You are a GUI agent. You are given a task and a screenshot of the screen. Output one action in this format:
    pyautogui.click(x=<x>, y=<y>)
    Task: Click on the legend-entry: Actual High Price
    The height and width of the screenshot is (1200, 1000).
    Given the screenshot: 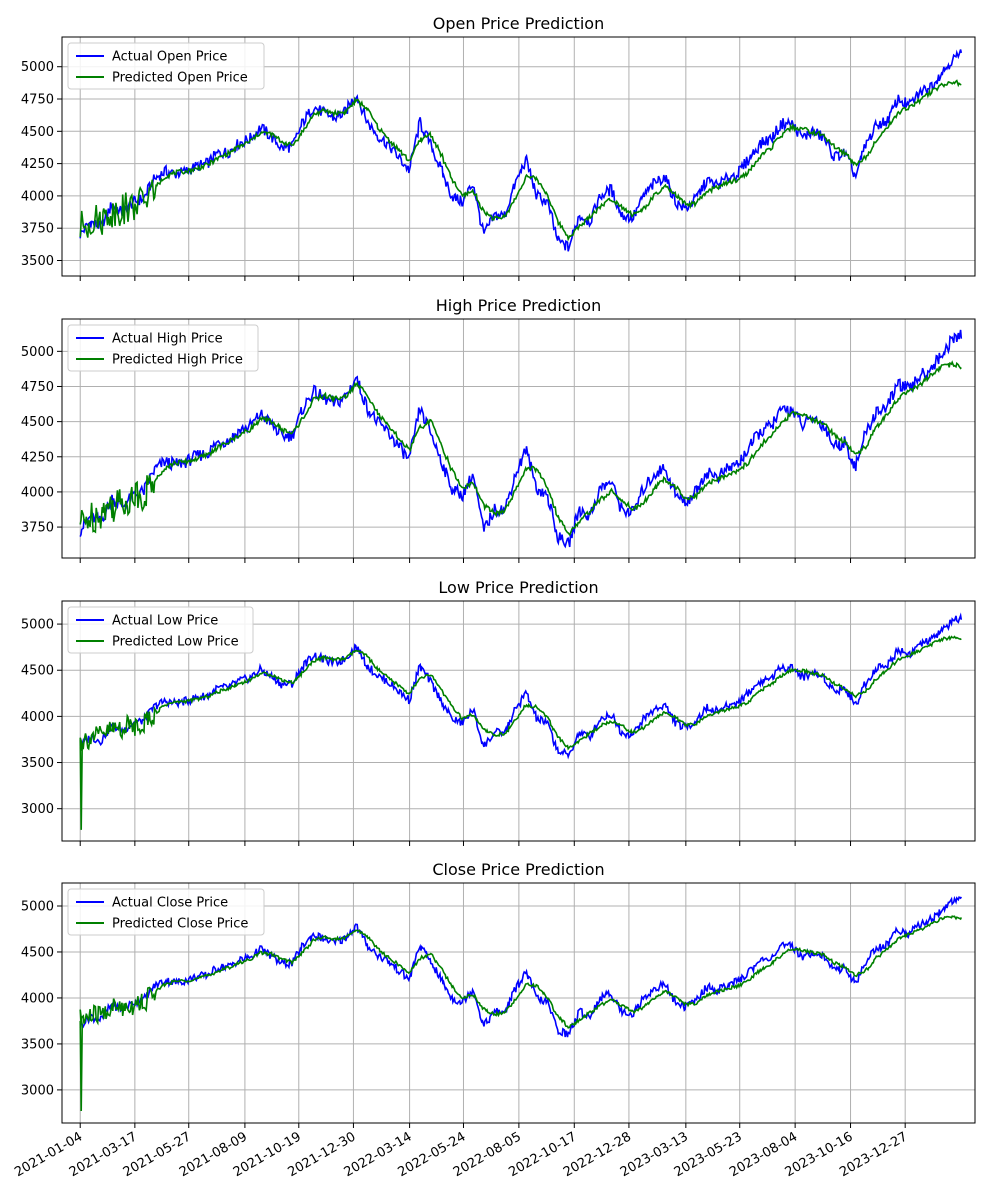 What is the action you would take?
    pyautogui.click(x=167, y=339)
    